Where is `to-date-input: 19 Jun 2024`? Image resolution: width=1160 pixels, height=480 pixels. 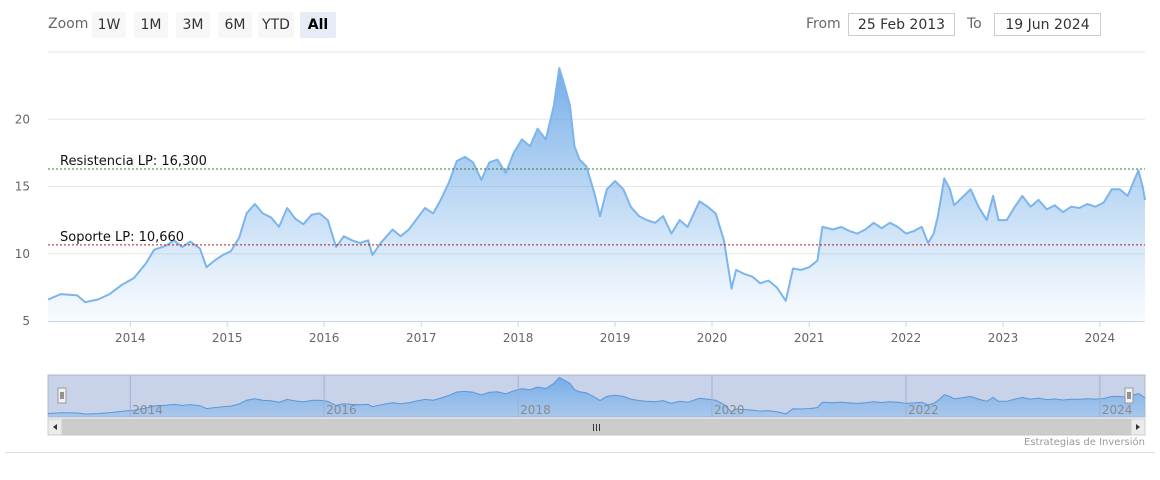
to-date-input: 19 Jun 2024 is located at coordinates (1047, 24).